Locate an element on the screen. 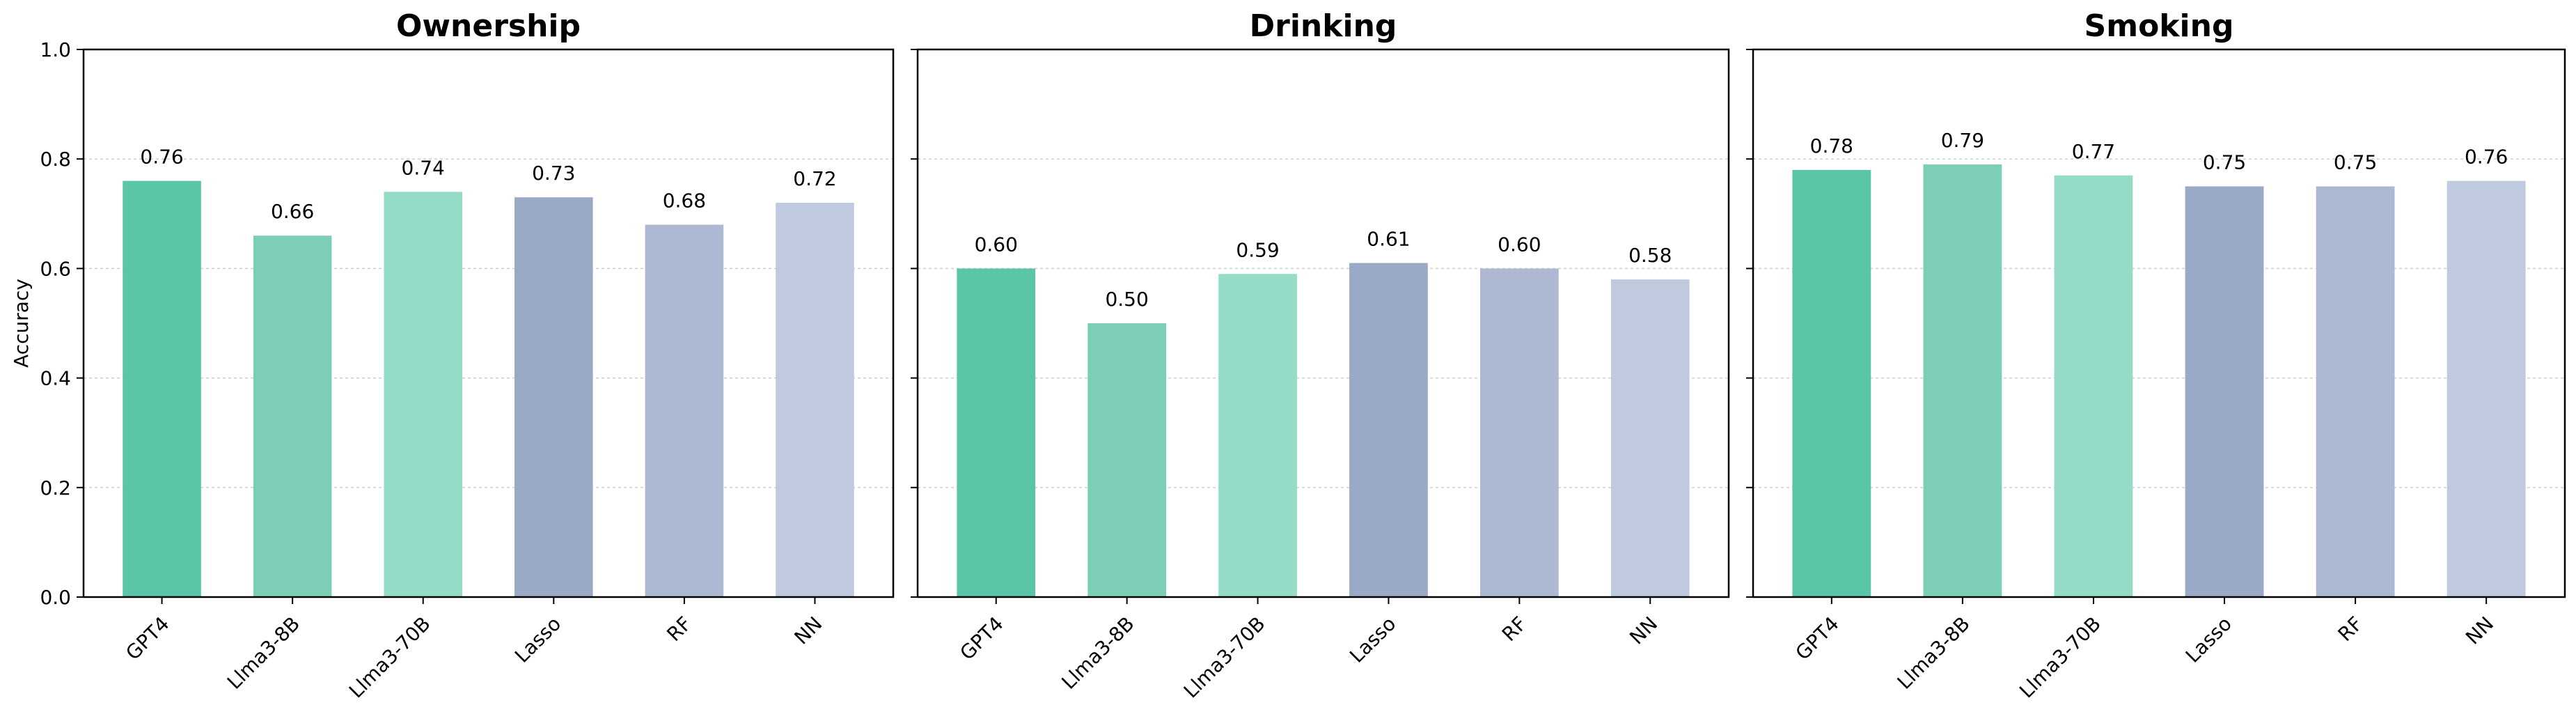 This screenshot has width=2576, height=712. data-label-2-0: 0.78 is located at coordinates (1831, 145).